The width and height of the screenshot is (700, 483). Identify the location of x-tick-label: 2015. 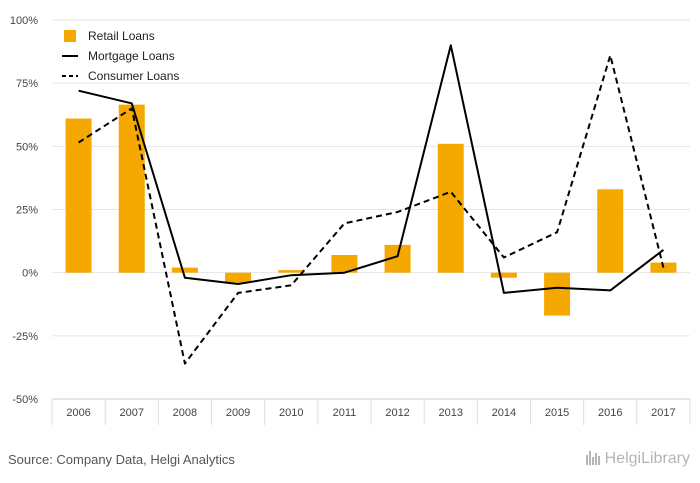
(557, 413).